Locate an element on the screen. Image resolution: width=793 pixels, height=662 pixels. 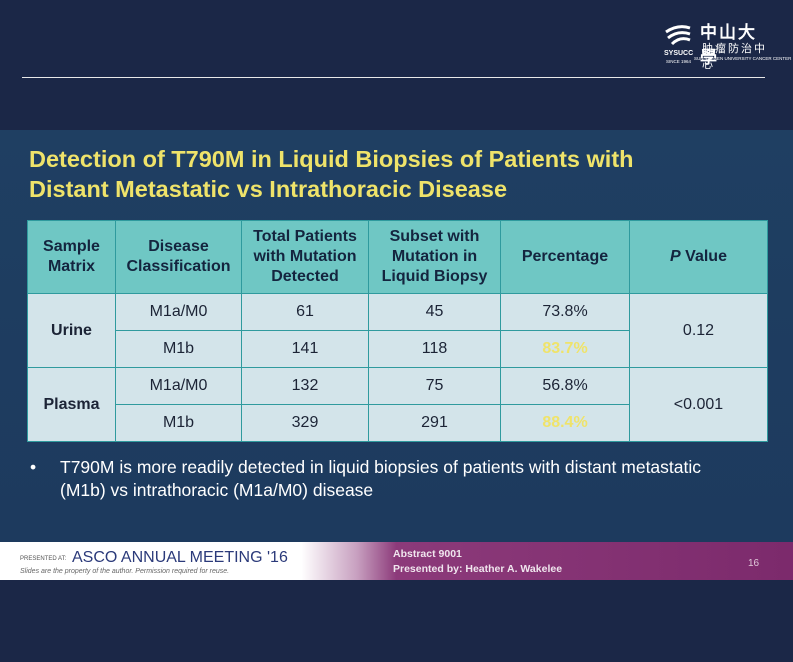
logo-icon is located at coordinates (678, 35).